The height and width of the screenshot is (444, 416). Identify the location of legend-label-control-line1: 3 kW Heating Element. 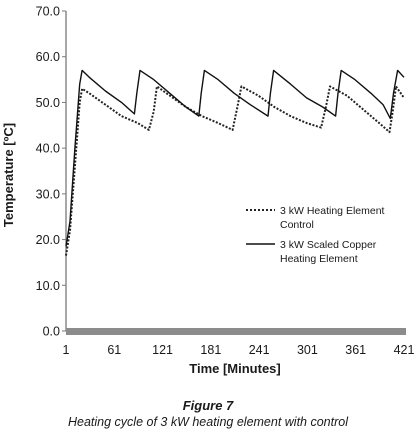
(332, 211).